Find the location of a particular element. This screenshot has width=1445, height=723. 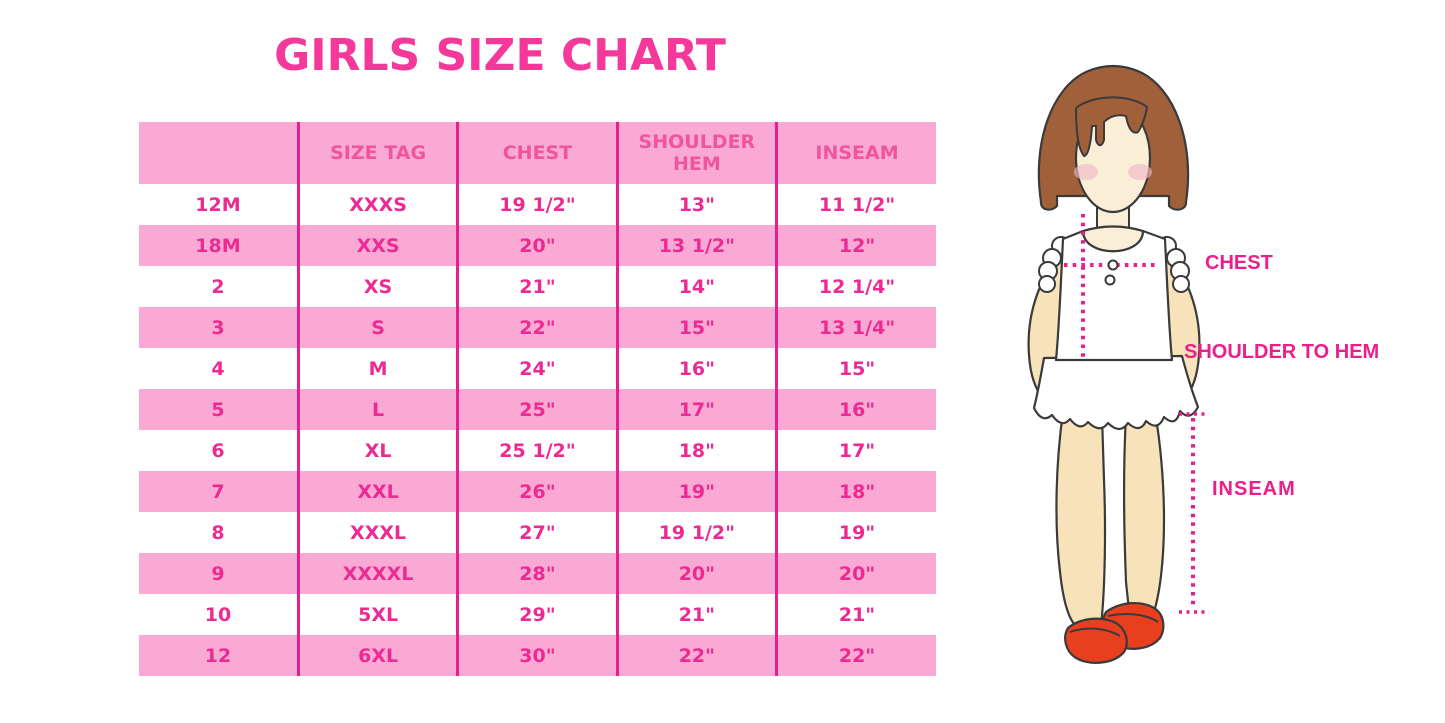

size-table-header: SIZE TAG CHEST SHOULDER HEM INSEAM is located at coordinates (537, 153).